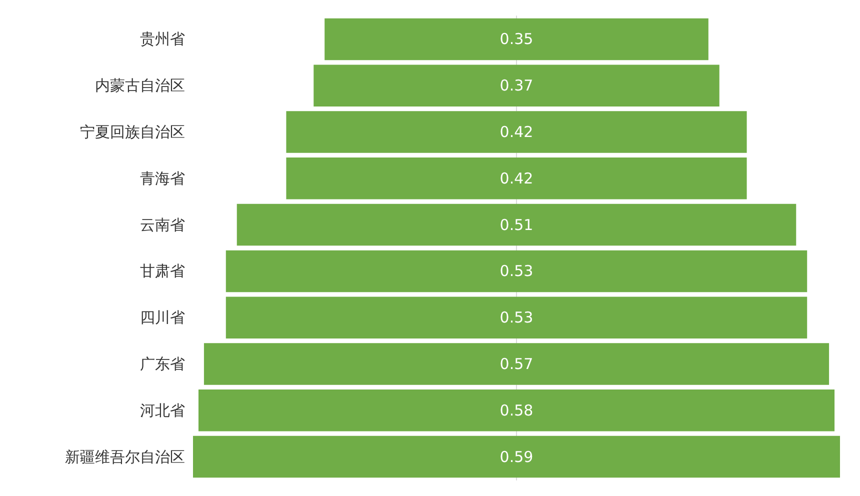 The image size is (860, 496). What do you see at coordinates (162, 364) in the screenshot?
I see `category-label: 广东省` at bounding box center [162, 364].